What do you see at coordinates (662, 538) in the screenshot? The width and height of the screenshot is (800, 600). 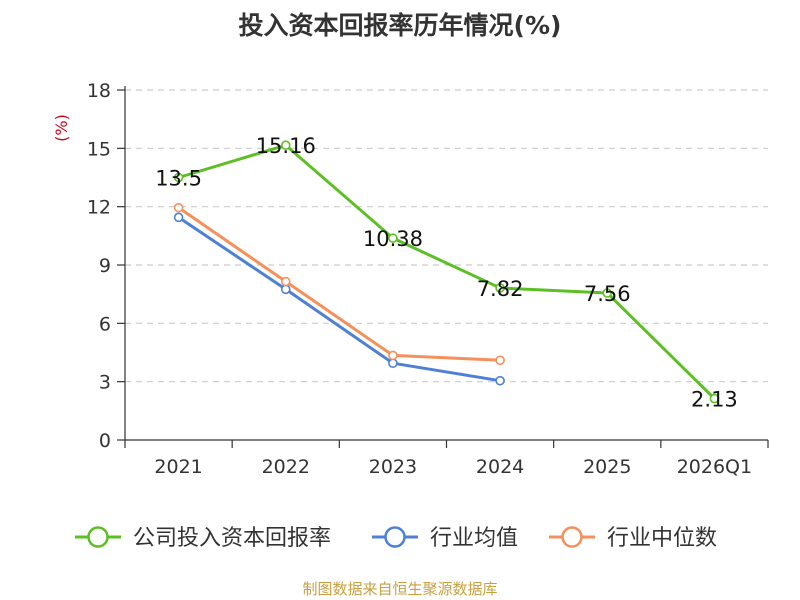 I see `legend-label: 行业中位数` at bounding box center [662, 538].